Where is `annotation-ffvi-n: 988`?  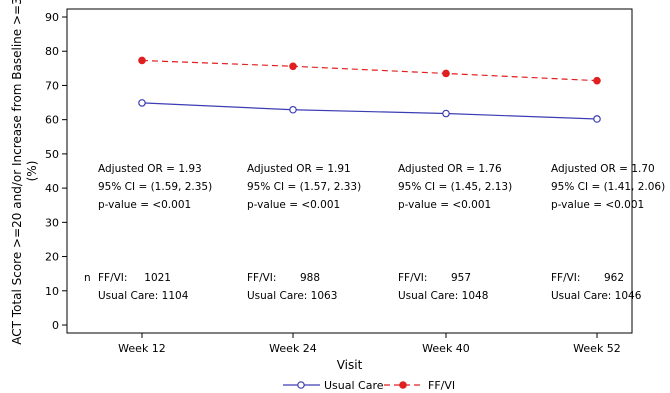 annotation-ffvi-n: 988 is located at coordinates (310, 278).